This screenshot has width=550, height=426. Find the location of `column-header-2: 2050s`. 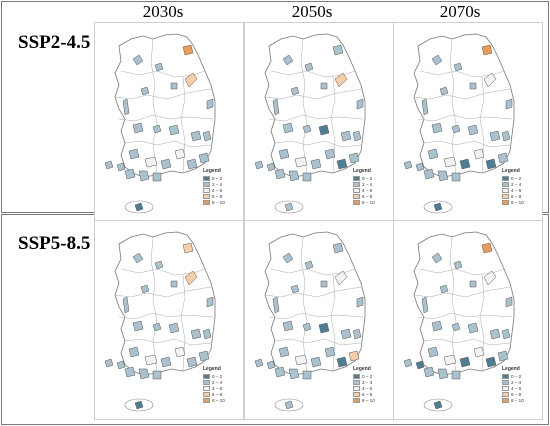

column-header-2: 2050s is located at coordinates (312, 11).